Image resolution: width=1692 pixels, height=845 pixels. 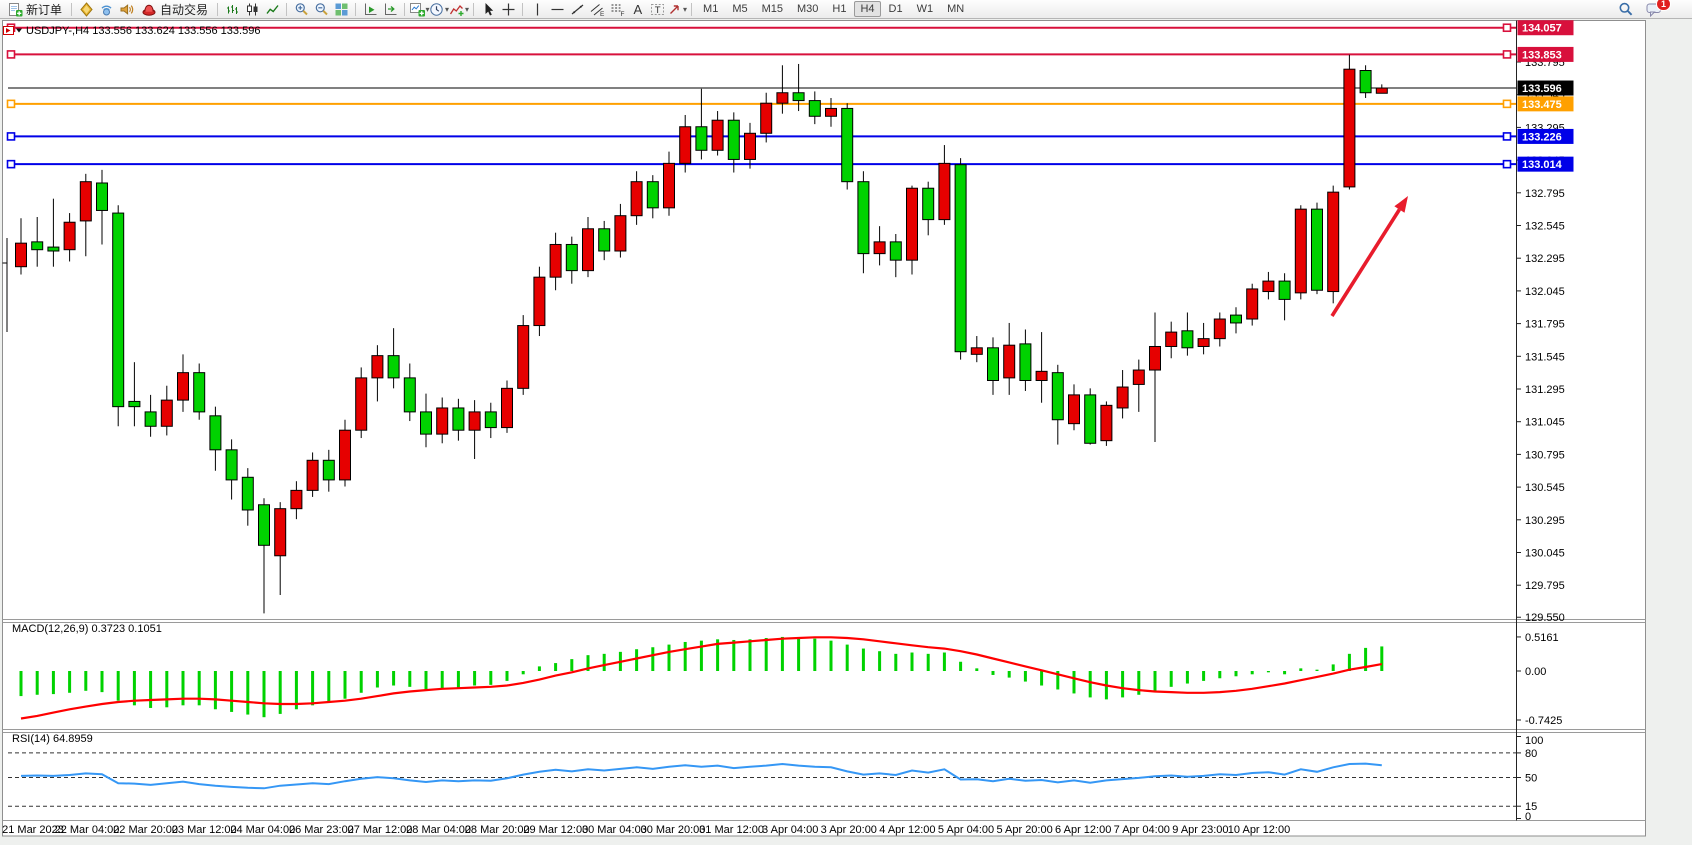 I want to click on price-tick-label: 129.550, so click(x=1545, y=618).